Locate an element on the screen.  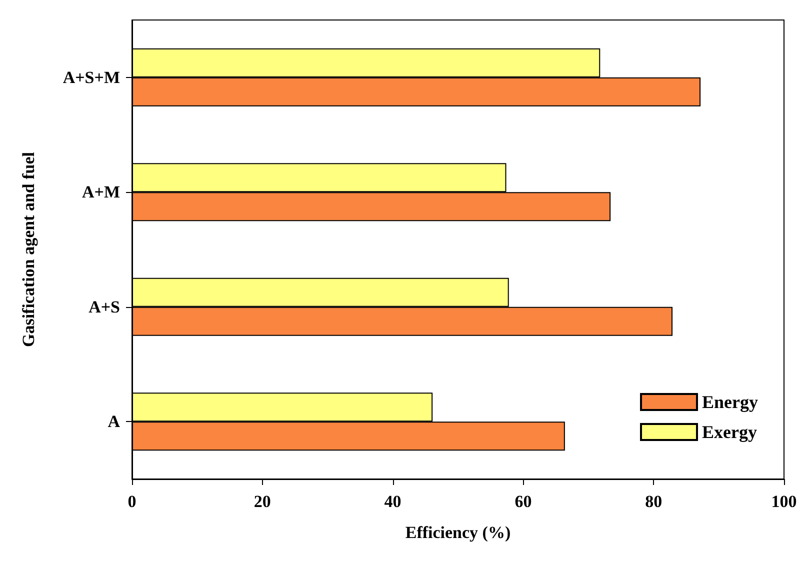
x-tick-label: 20 is located at coordinates (262, 501).